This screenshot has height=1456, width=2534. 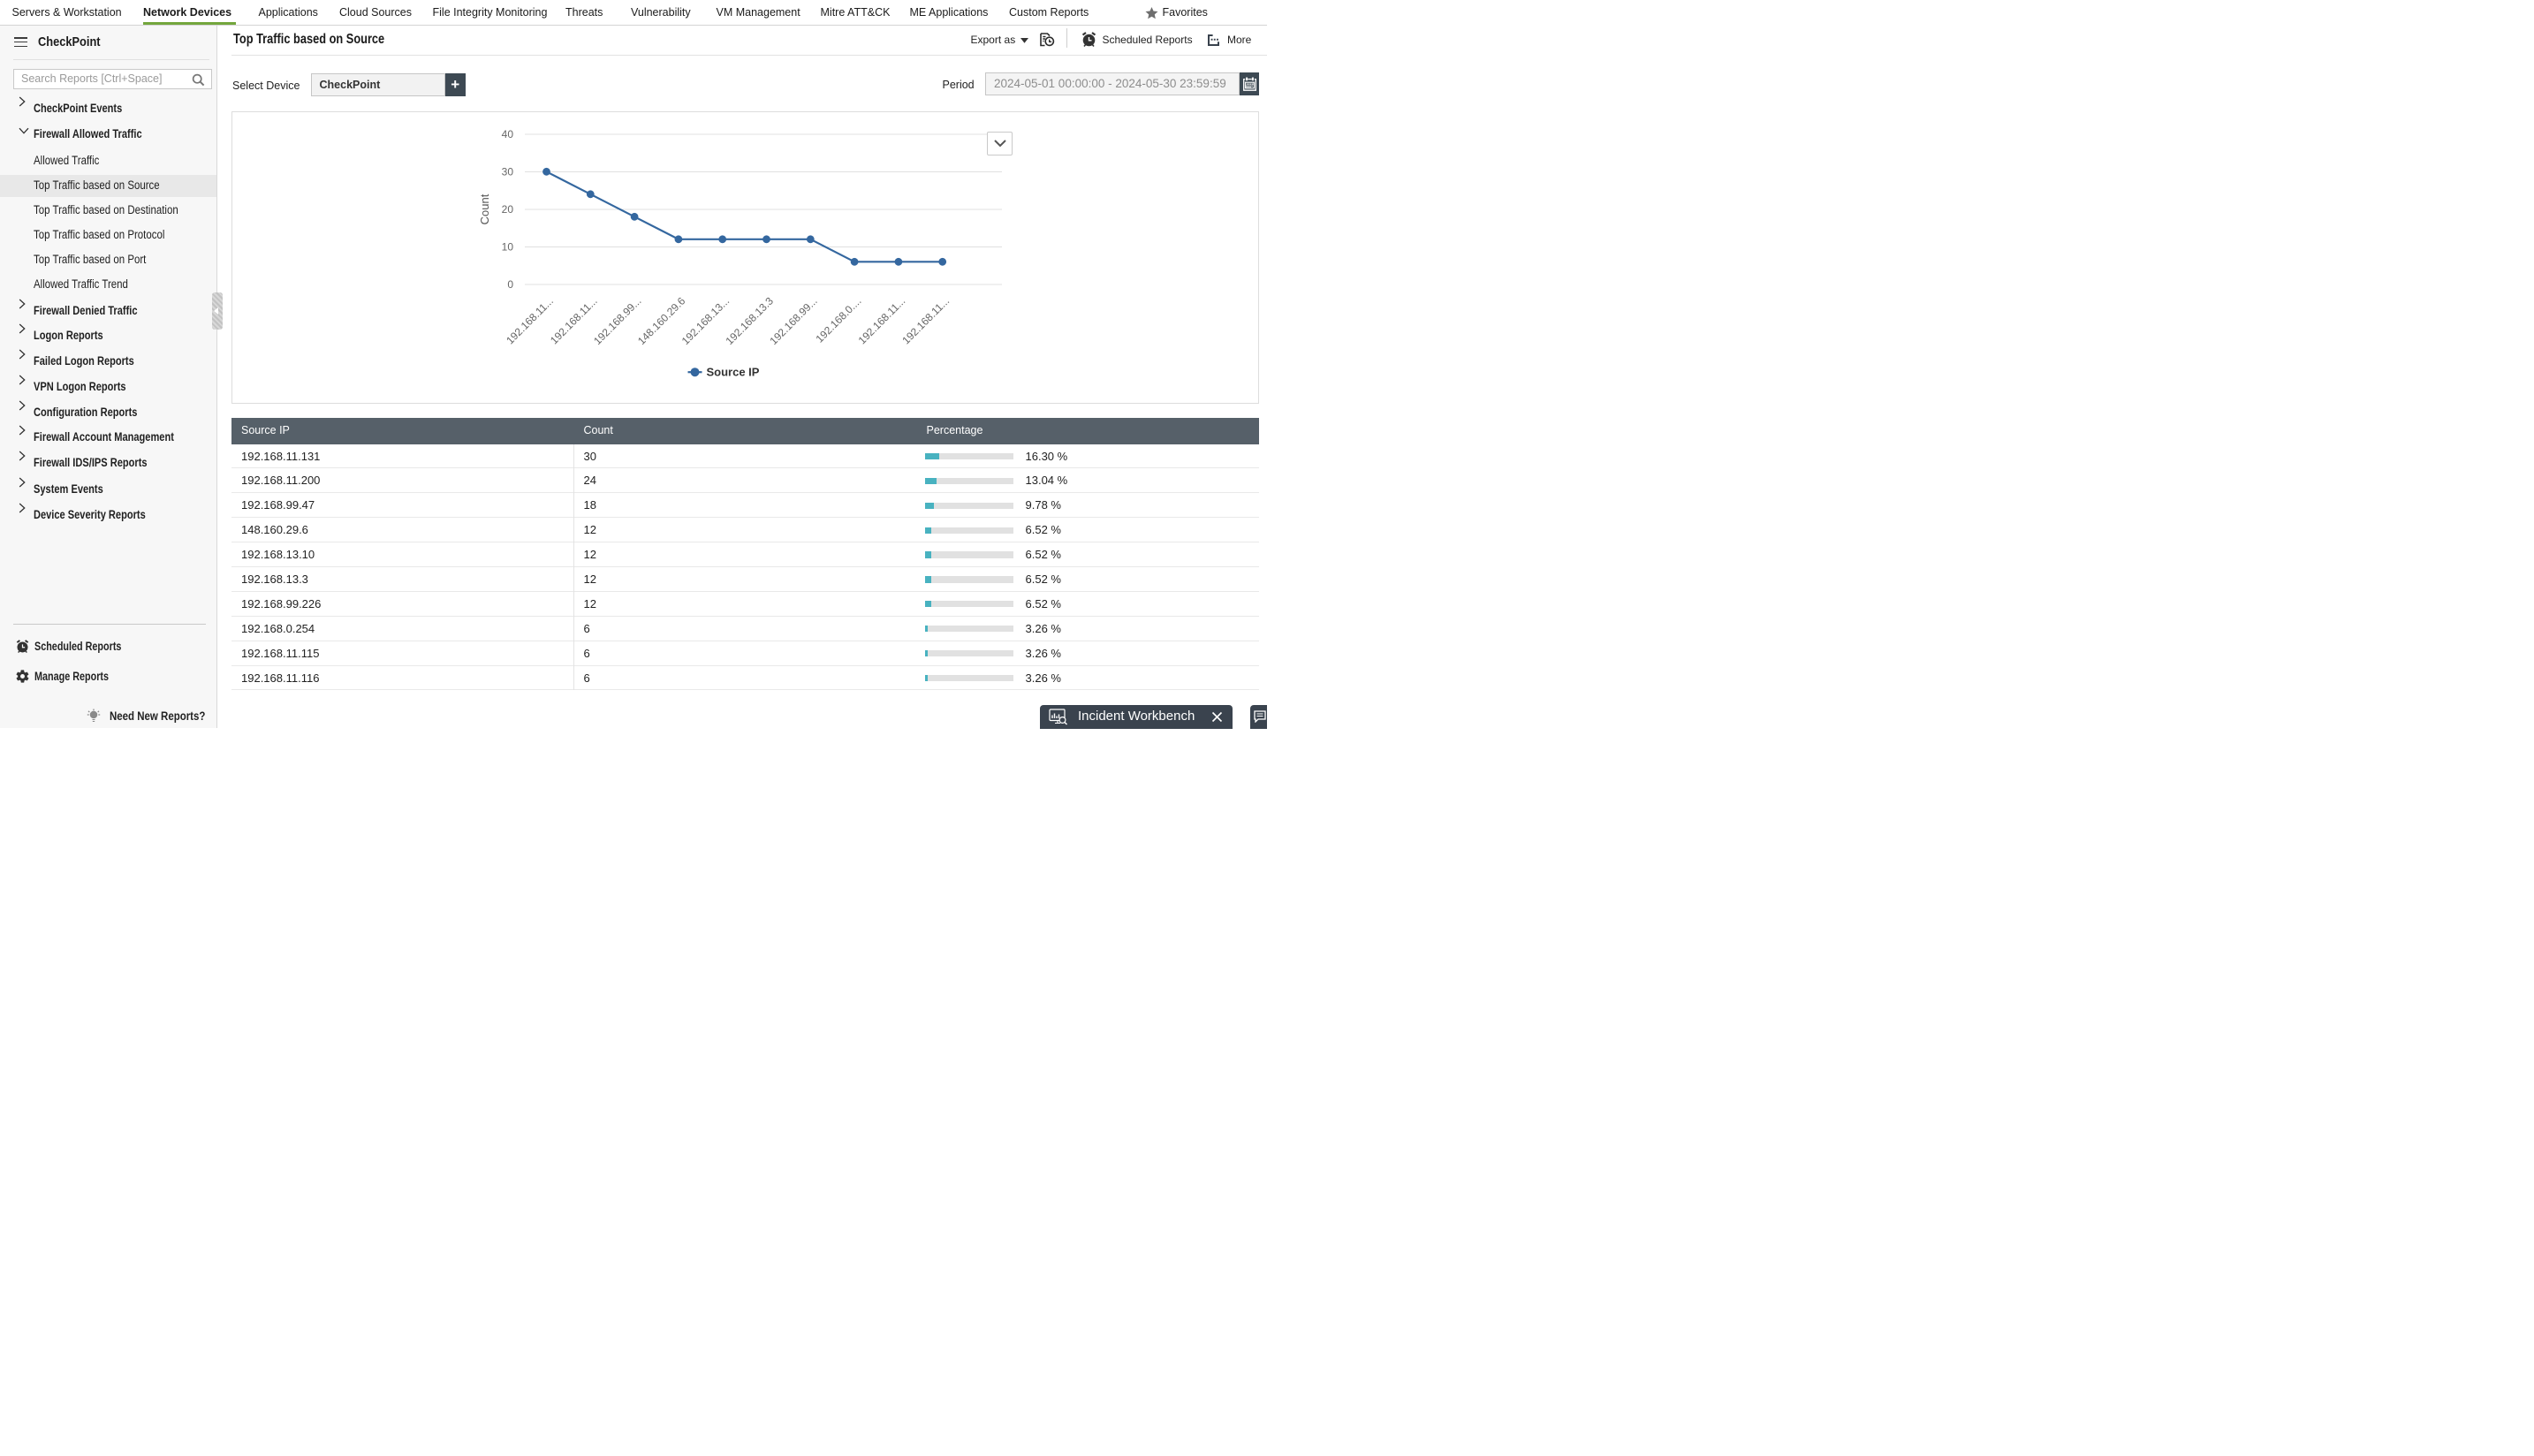 I want to click on svg-text: 30, so click(x=507, y=172).